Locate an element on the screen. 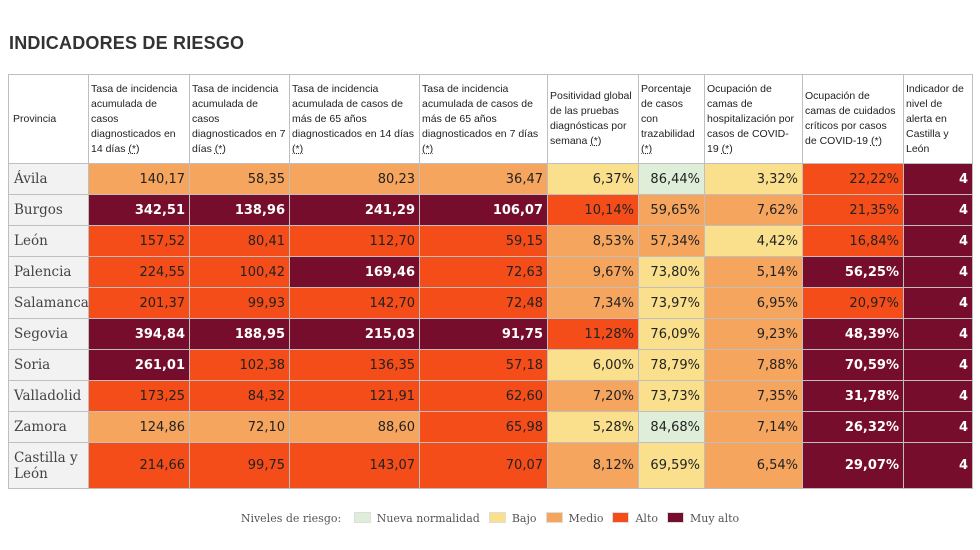 The image size is (980, 550). indicator-cell: 261,01 is located at coordinates (139, 365).